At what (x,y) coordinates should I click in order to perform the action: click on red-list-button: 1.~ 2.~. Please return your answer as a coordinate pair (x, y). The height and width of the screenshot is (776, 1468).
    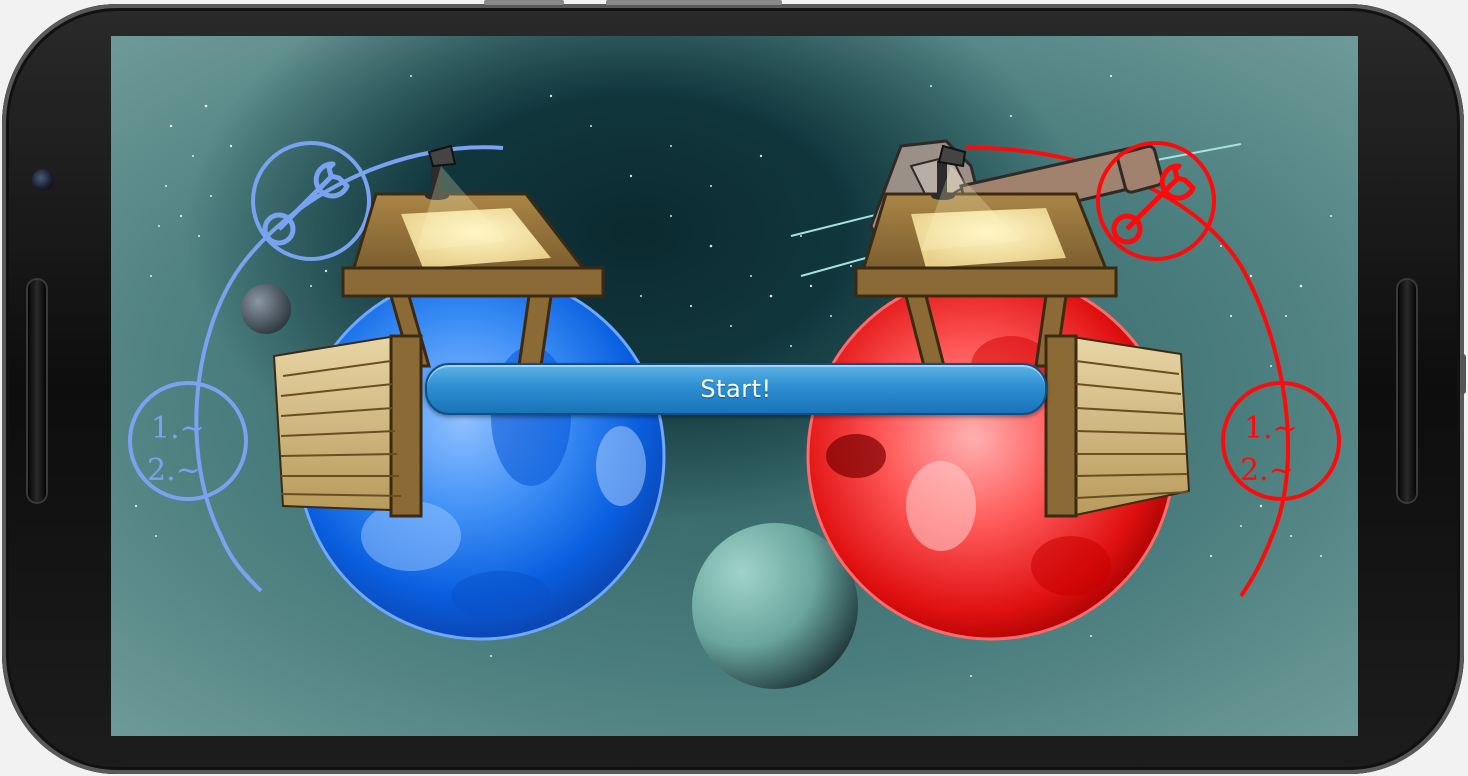
    Looking at the image, I should click on (1281, 441).